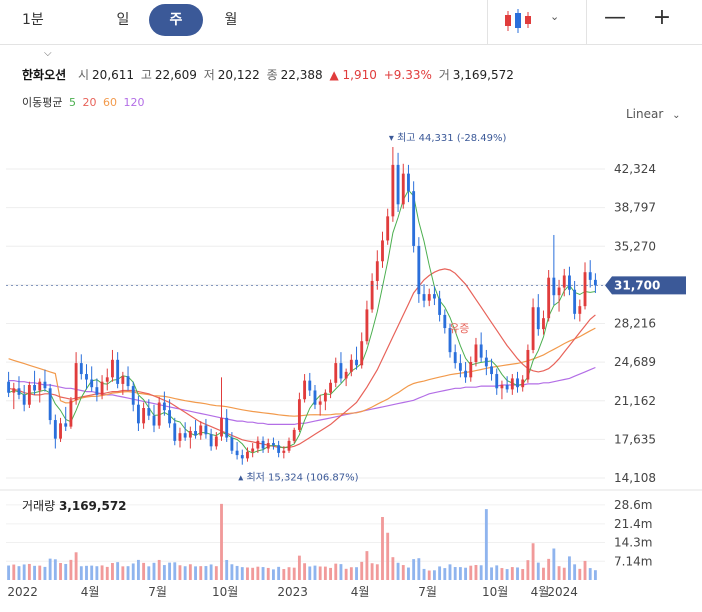 The height and width of the screenshot is (612, 702). I want to click on chevron-down-icon: ⌄, so click(676, 115).